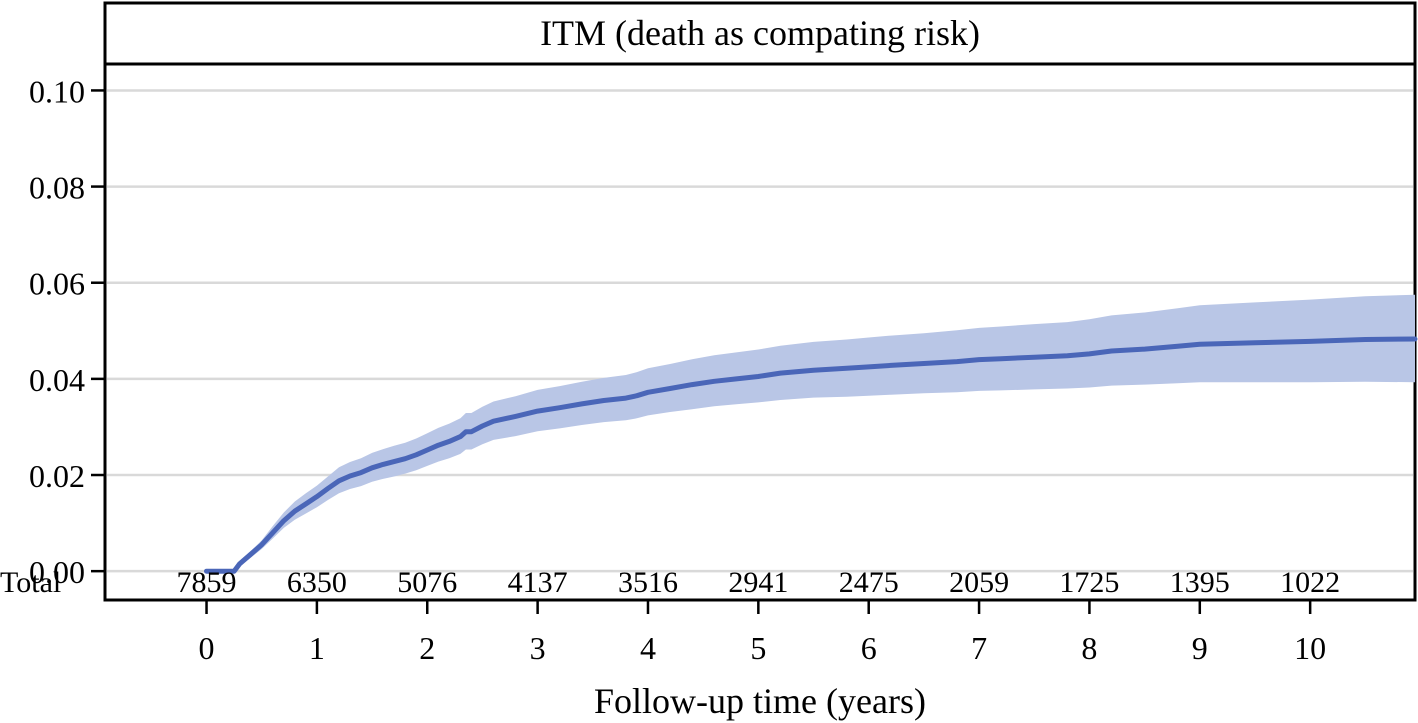 The image size is (1418, 723). What do you see at coordinates (30, 582) in the screenshot?
I see `risk-table-label: Total` at bounding box center [30, 582].